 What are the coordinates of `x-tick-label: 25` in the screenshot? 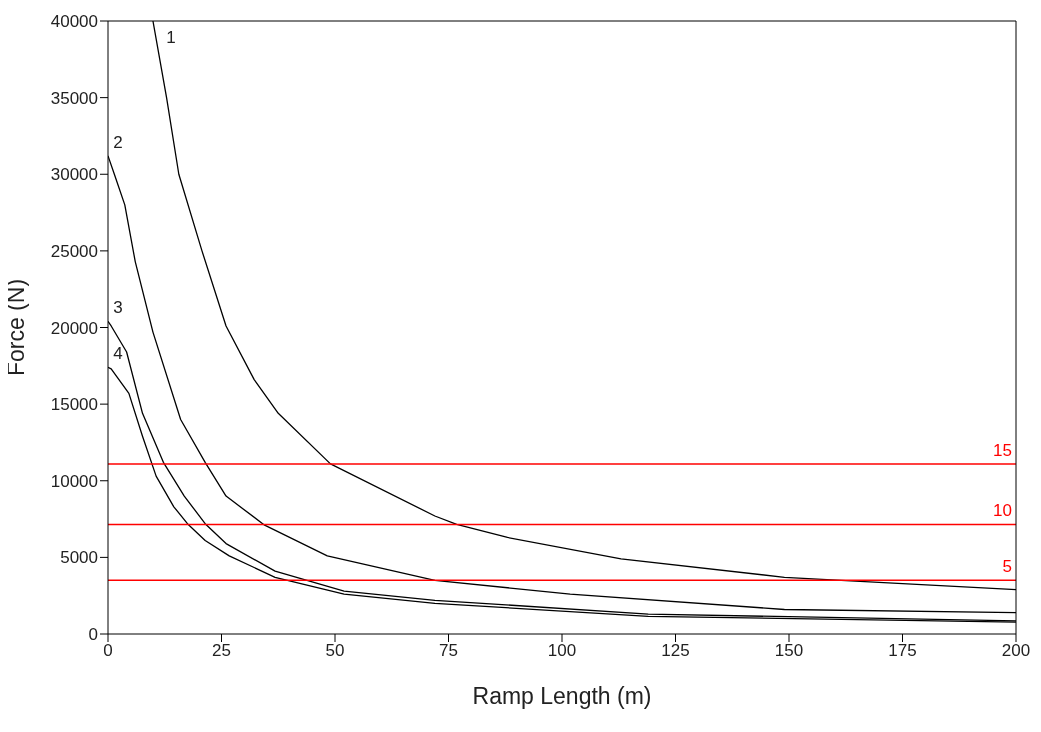 It's located at (221, 651).